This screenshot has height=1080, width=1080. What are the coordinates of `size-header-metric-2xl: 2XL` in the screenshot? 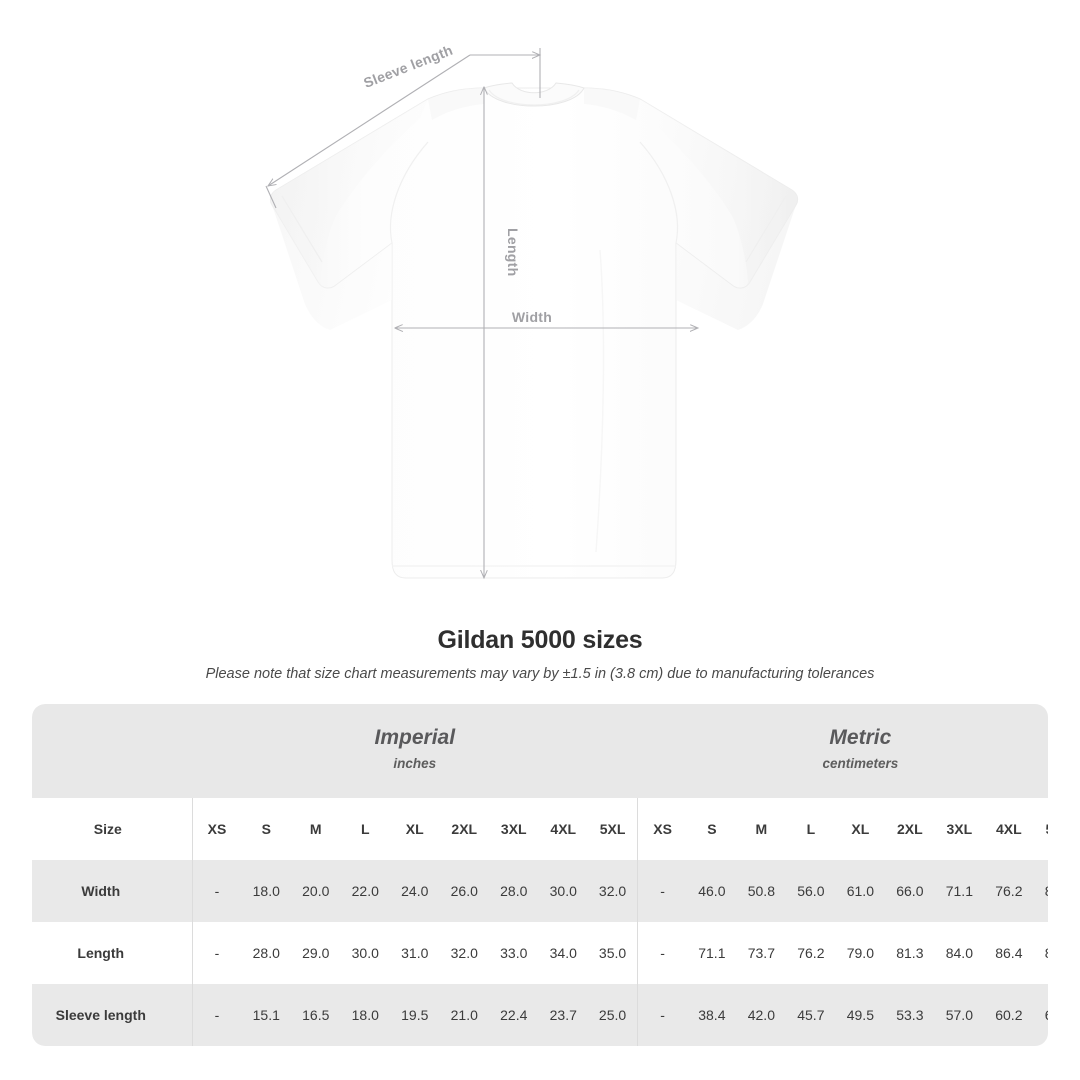 It's located at (910, 829).